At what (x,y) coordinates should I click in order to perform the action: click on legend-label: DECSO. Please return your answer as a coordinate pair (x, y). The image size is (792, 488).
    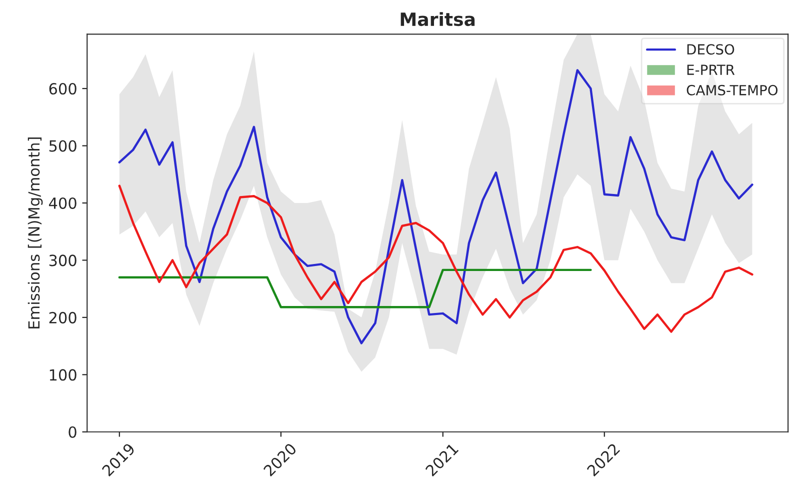
    Looking at the image, I should click on (710, 49).